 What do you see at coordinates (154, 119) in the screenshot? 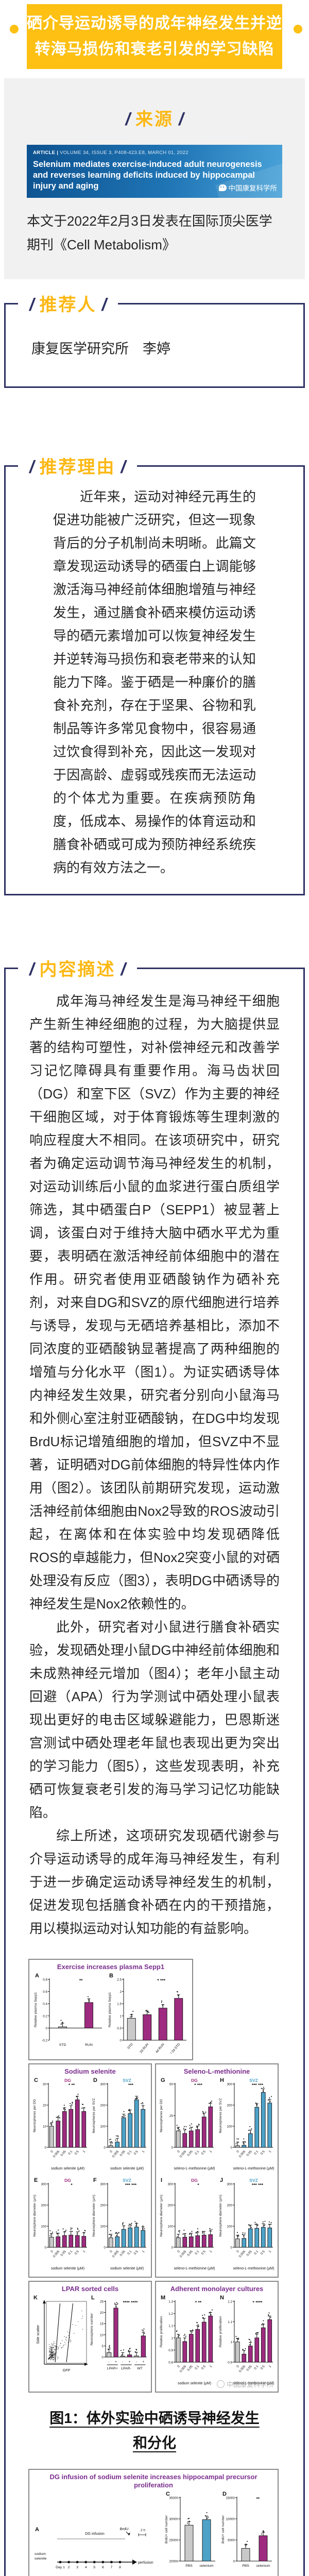
I see `source-heading-label: 来源` at bounding box center [154, 119].